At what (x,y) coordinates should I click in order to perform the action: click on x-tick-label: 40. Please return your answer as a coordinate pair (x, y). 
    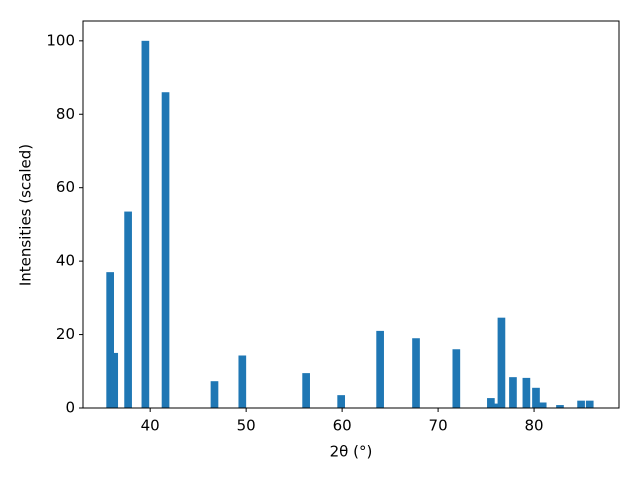
    Looking at the image, I should click on (150, 426).